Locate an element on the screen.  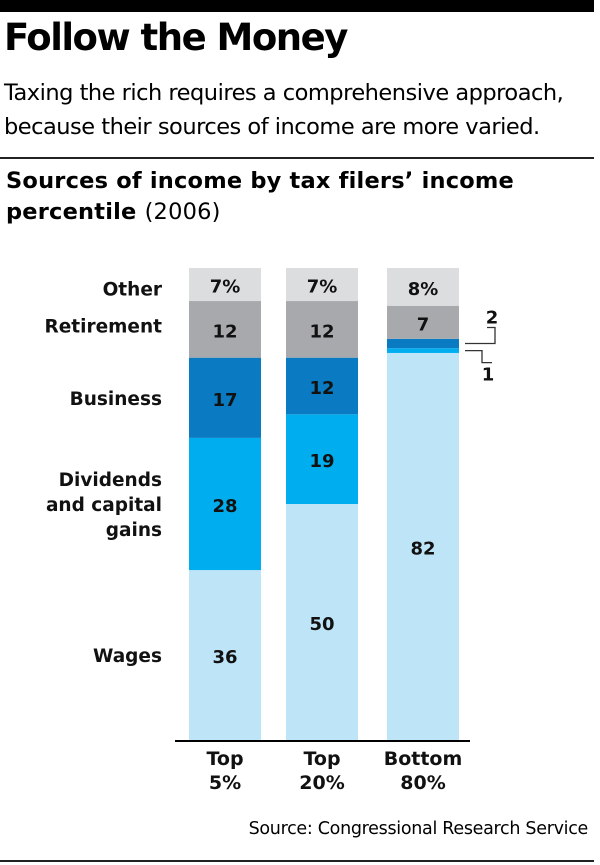
data-label-0-1: 50 is located at coordinates (321, 624).